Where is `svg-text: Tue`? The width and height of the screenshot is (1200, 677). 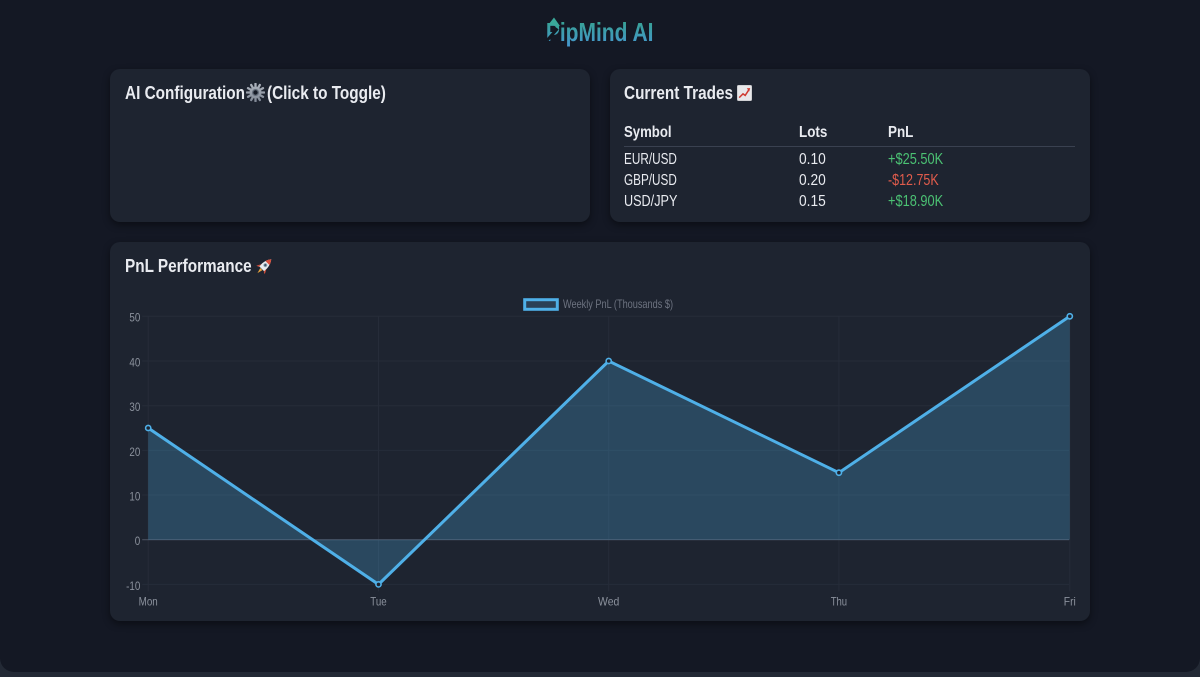 svg-text: Tue is located at coordinates (378, 602).